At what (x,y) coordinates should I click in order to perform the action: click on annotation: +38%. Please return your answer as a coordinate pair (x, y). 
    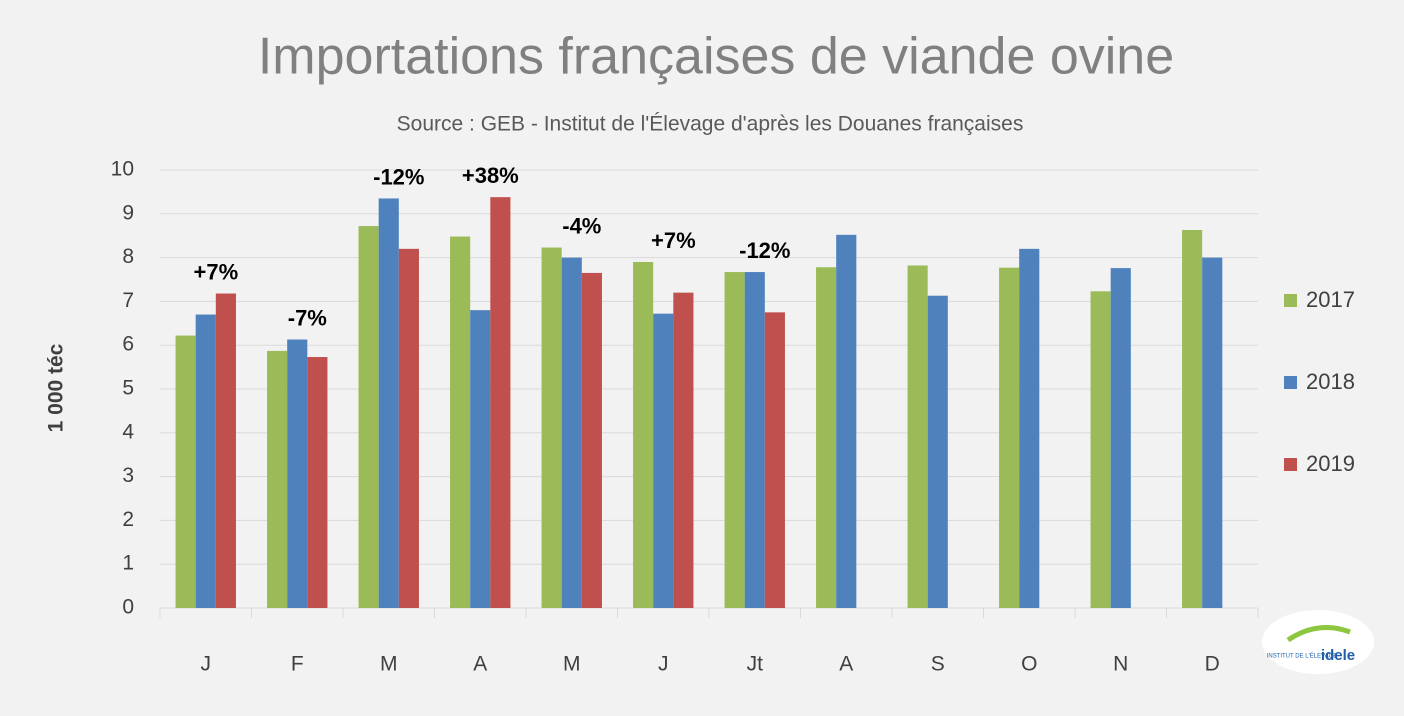
    Looking at the image, I should click on (490, 175).